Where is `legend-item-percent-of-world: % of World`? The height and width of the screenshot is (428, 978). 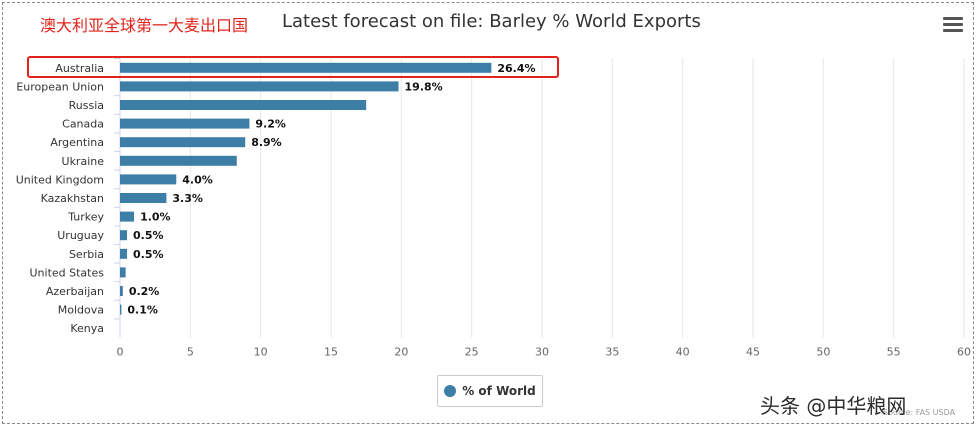
legend-item-percent-of-world: % of World is located at coordinates (490, 391).